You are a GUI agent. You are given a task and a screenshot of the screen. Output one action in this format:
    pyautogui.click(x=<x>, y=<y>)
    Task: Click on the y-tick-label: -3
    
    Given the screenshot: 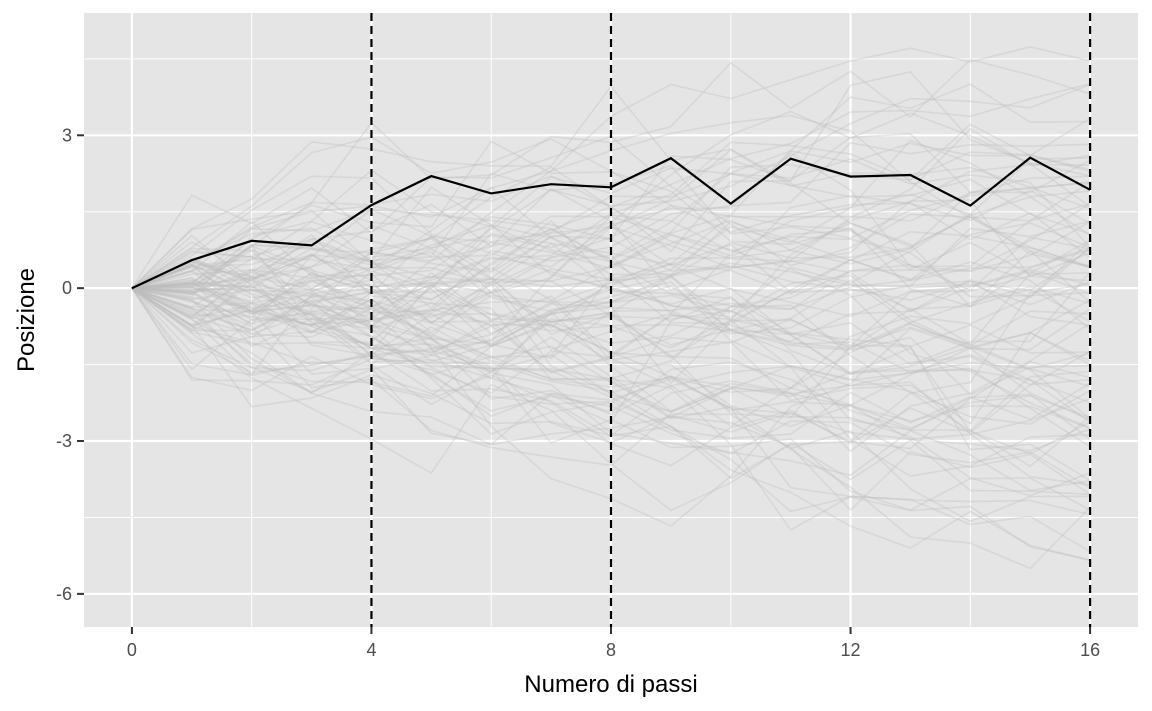 What is the action you would take?
    pyautogui.click(x=64, y=441)
    